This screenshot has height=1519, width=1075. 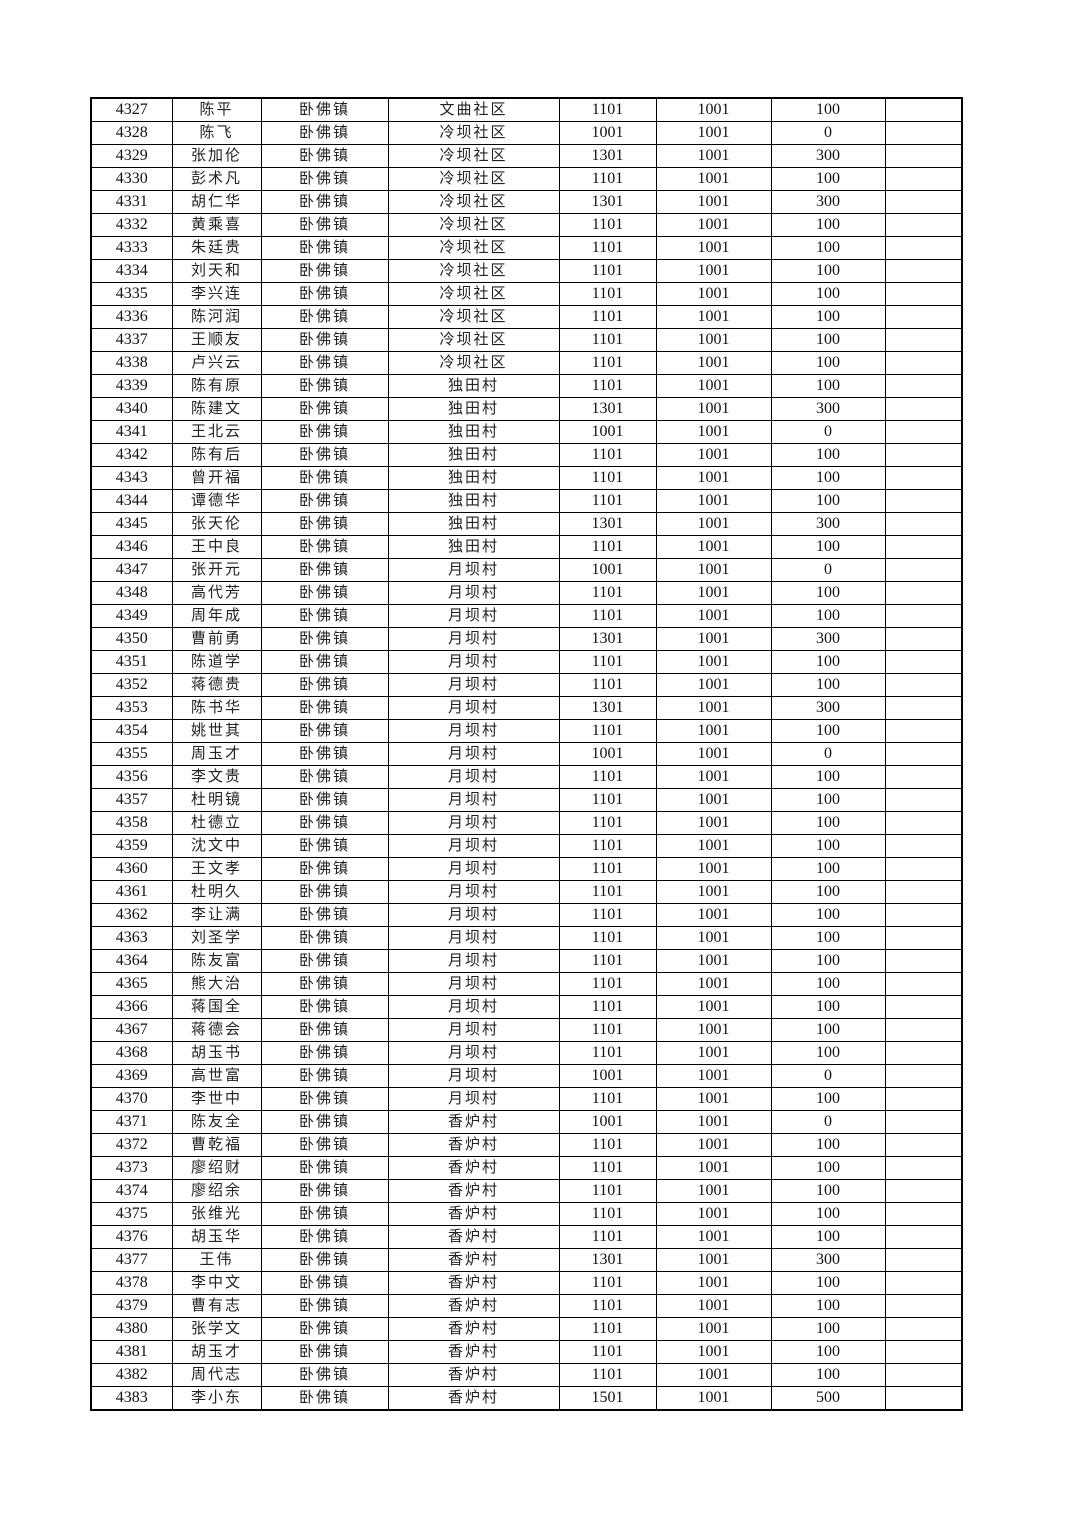 What do you see at coordinates (526, 731) in the screenshot?
I see `table-row: 4354 姚世其 卧佛镇 月坝村 1101 1001 100` at bounding box center [526, 731].